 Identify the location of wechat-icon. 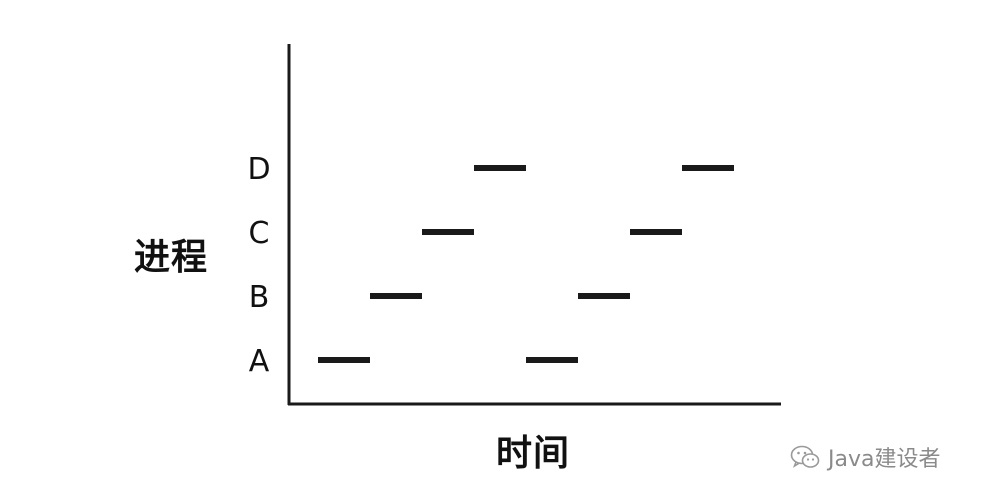
(805, 456).